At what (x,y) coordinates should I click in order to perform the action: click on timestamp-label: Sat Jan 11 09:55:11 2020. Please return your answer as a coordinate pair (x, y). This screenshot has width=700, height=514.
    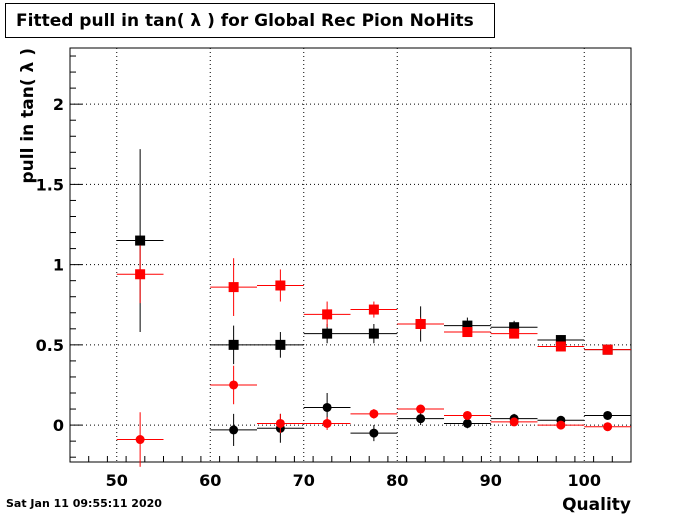
    Looking at the image, I should click on (84, 503).